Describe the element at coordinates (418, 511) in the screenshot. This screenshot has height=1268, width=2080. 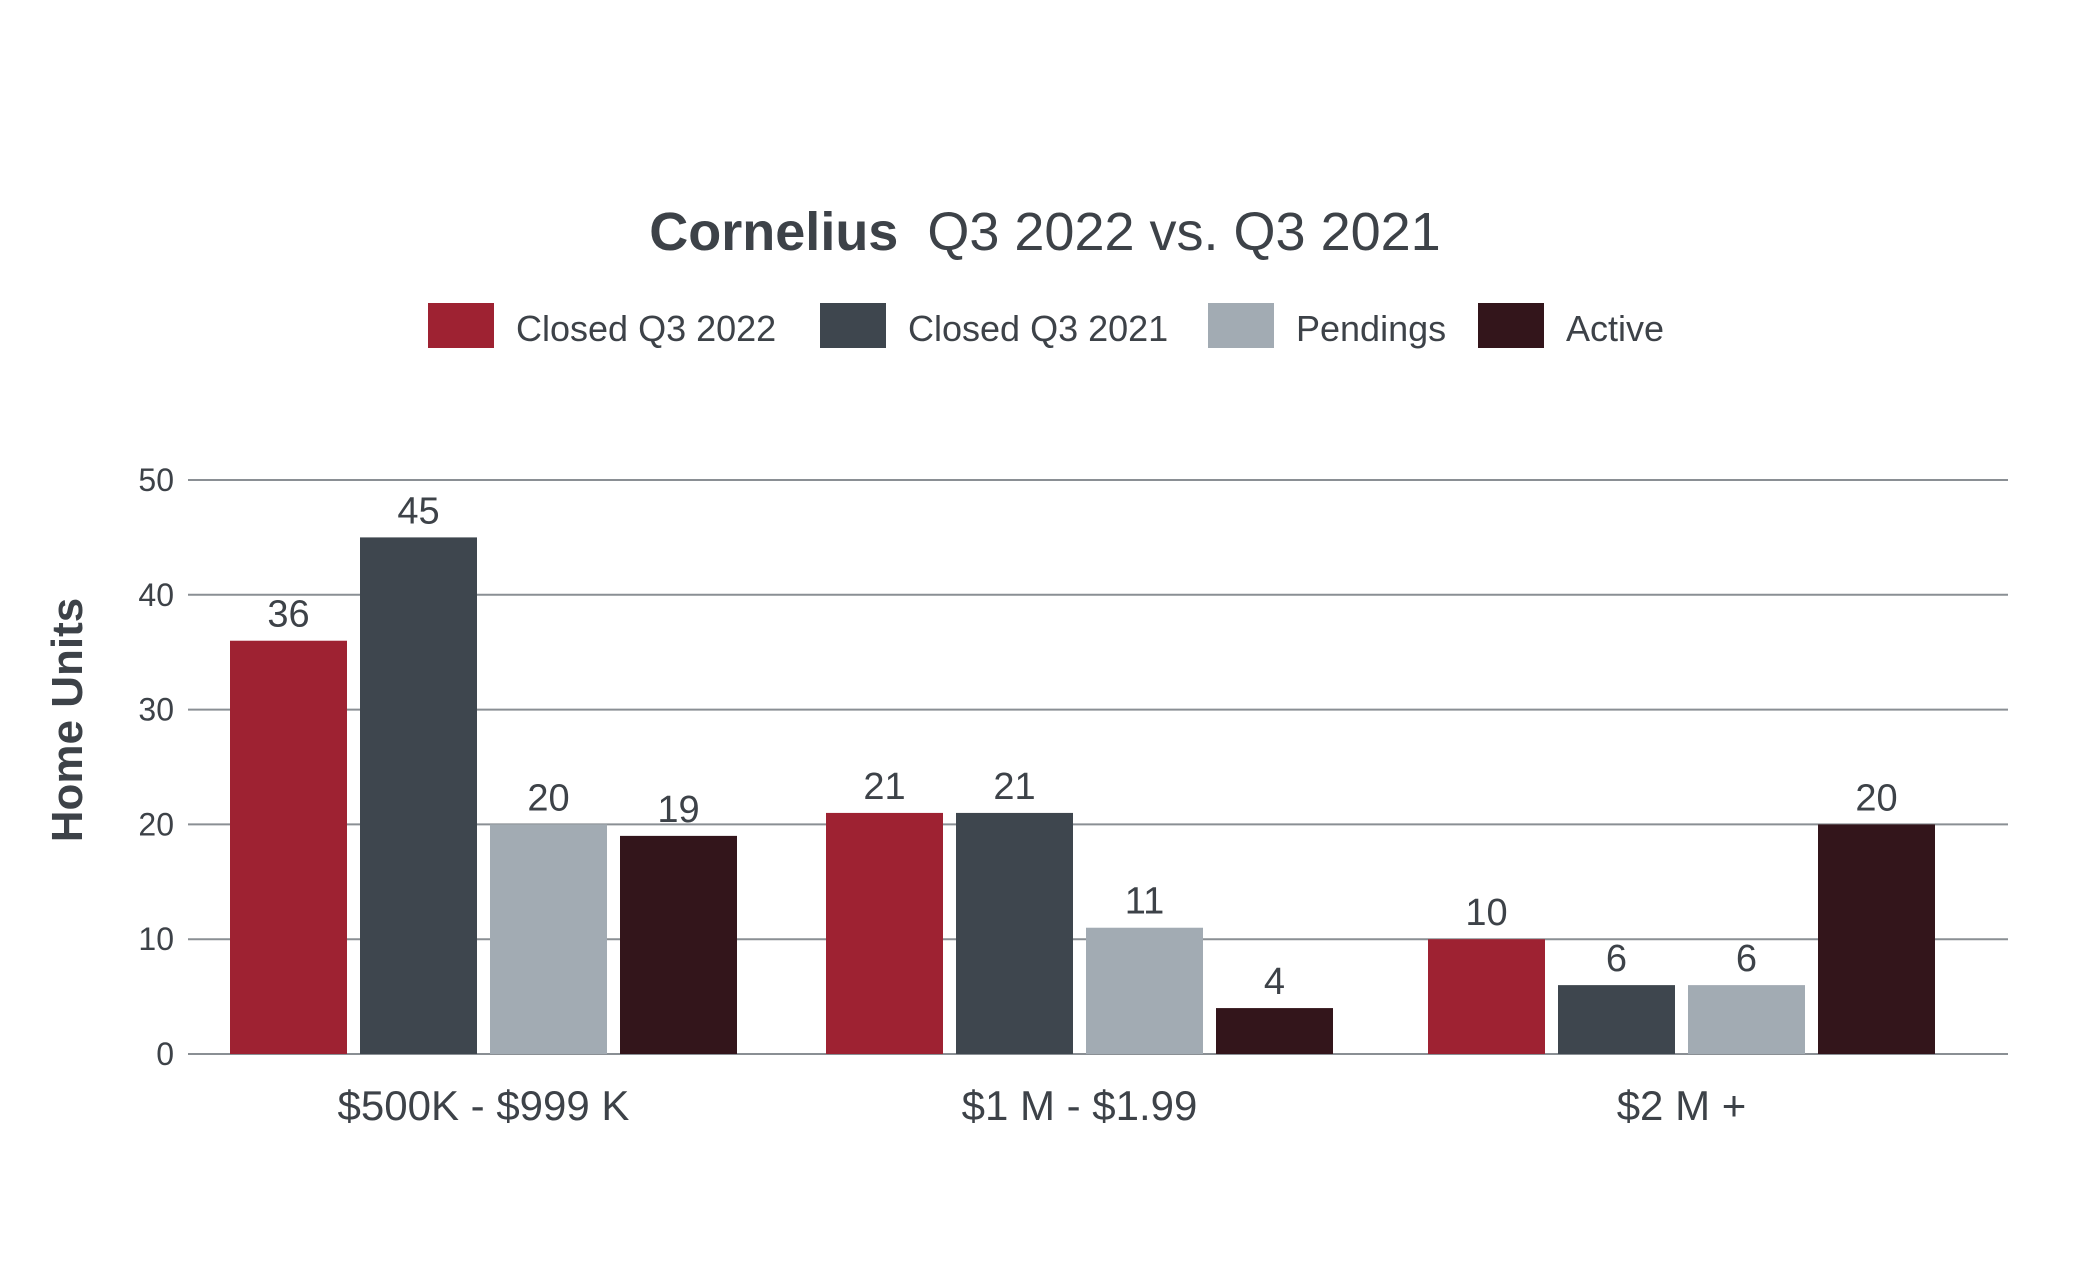
I see `bar-value-label: 45` at that location.